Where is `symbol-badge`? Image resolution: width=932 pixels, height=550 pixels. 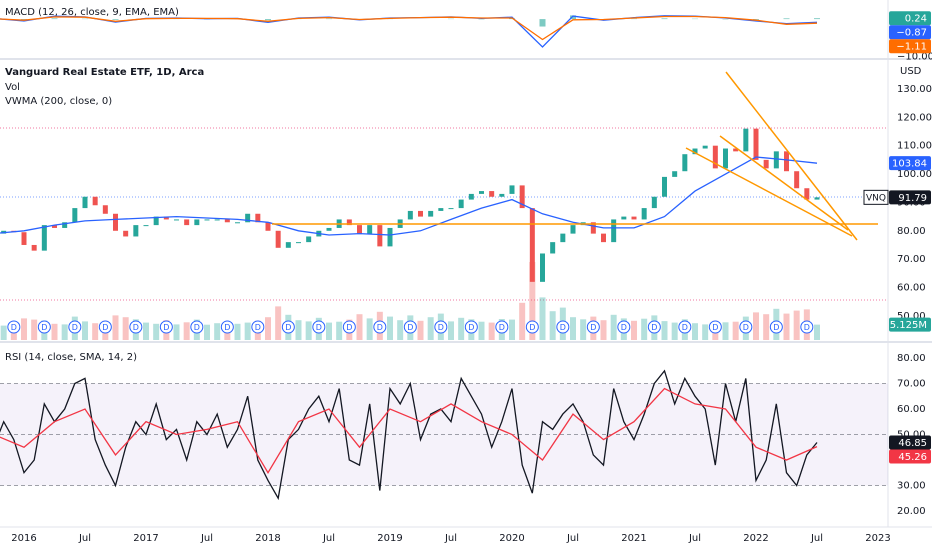
symbol-badge is located at coordinates (876, 197).